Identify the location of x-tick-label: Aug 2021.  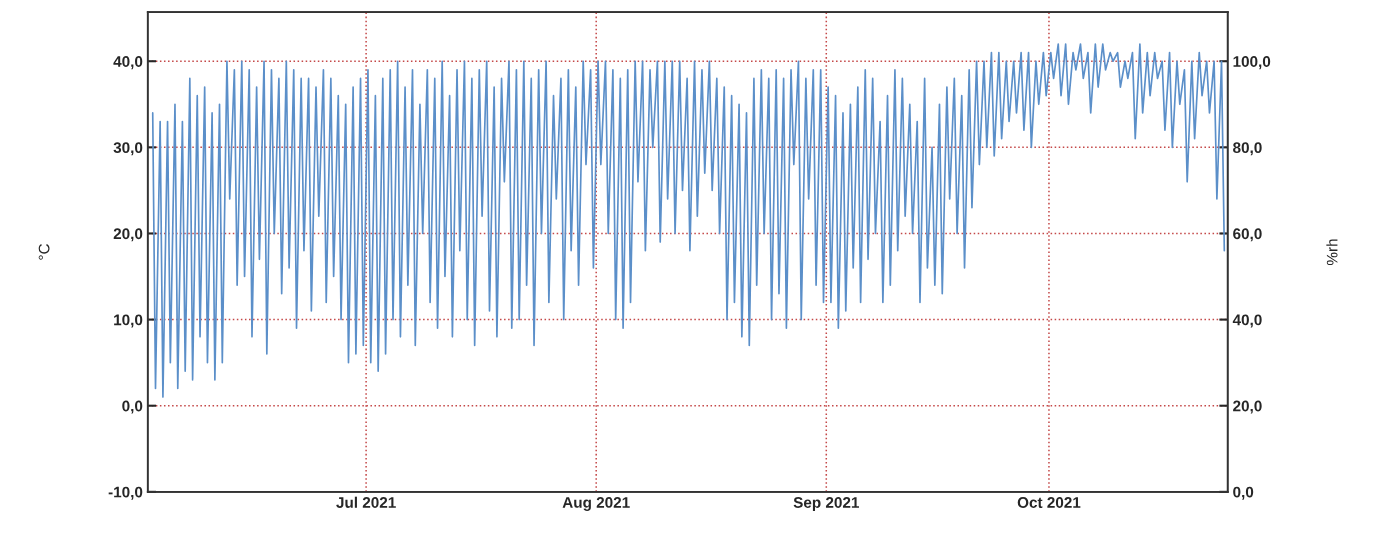
(596, 504).